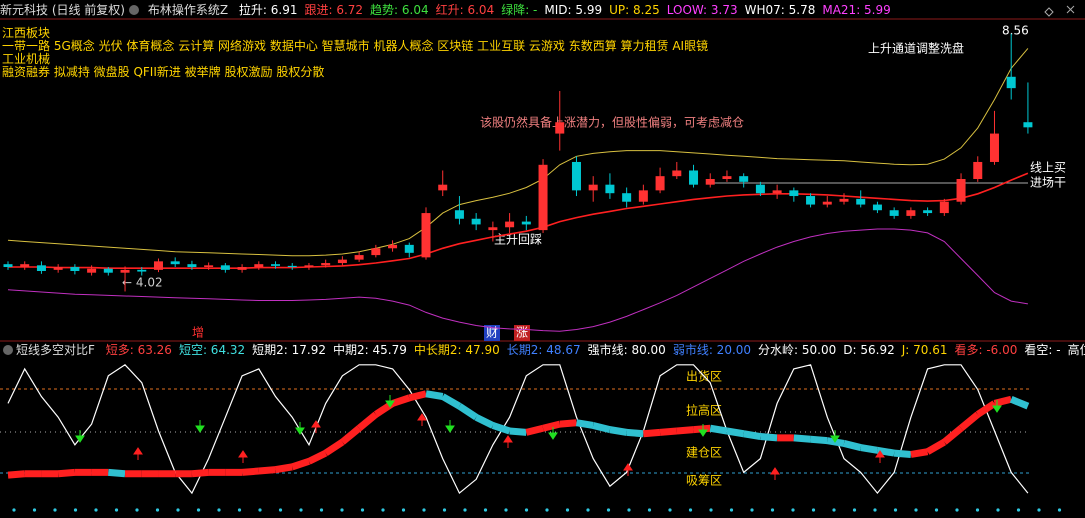 The height and width of the screenshot is (518, 1085). What do you see at coordinates (704, 453) in the screenshot?
I see `zone-label: 建仓区` at bounding box center [704, 453].